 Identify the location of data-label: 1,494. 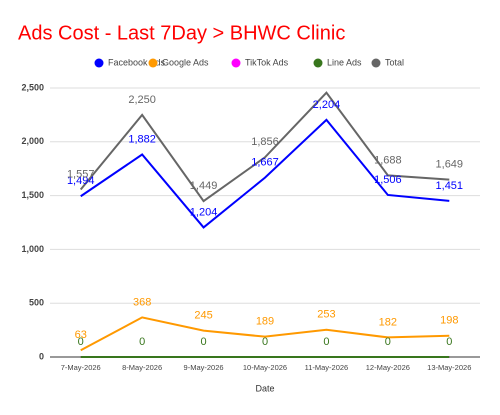
(81, 181).